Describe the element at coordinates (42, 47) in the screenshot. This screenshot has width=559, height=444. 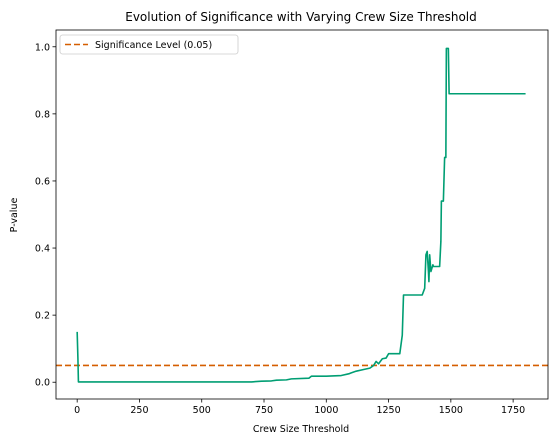
I see `y-tick-label: 1.0` at that location.